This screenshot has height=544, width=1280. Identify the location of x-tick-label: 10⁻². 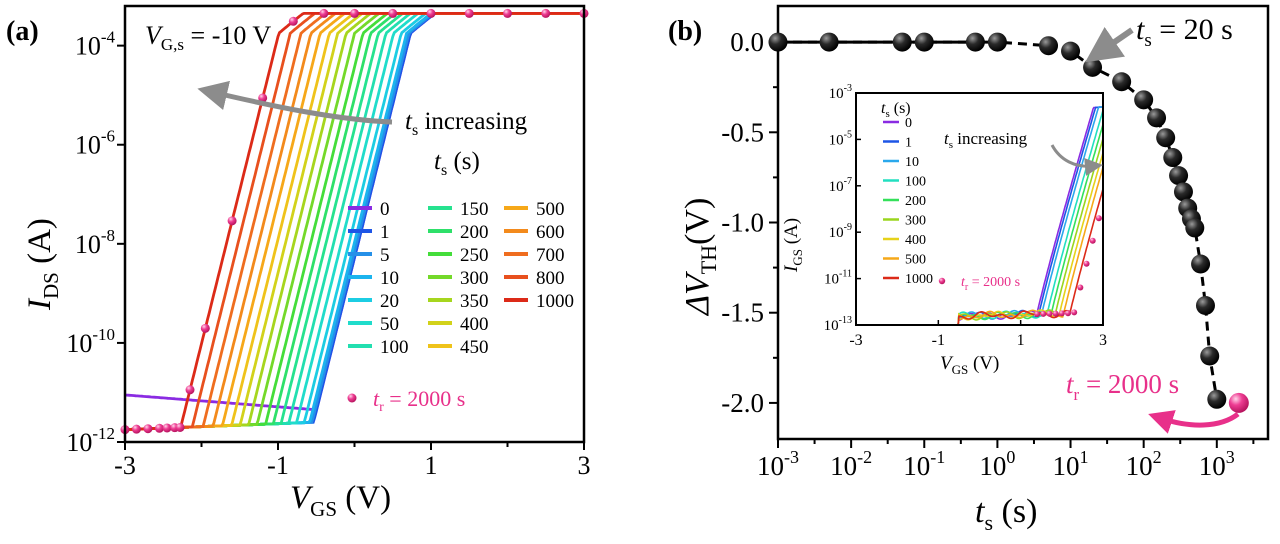
(851, 464).